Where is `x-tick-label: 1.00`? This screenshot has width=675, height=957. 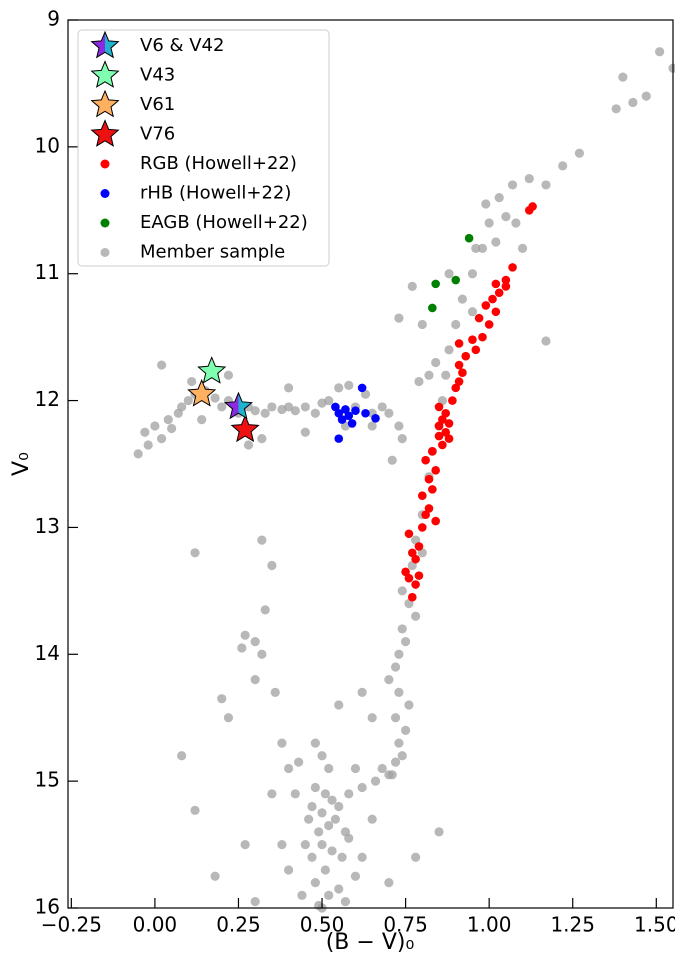
x-tick-label: 1.00 is located at coordinates (489, 925).